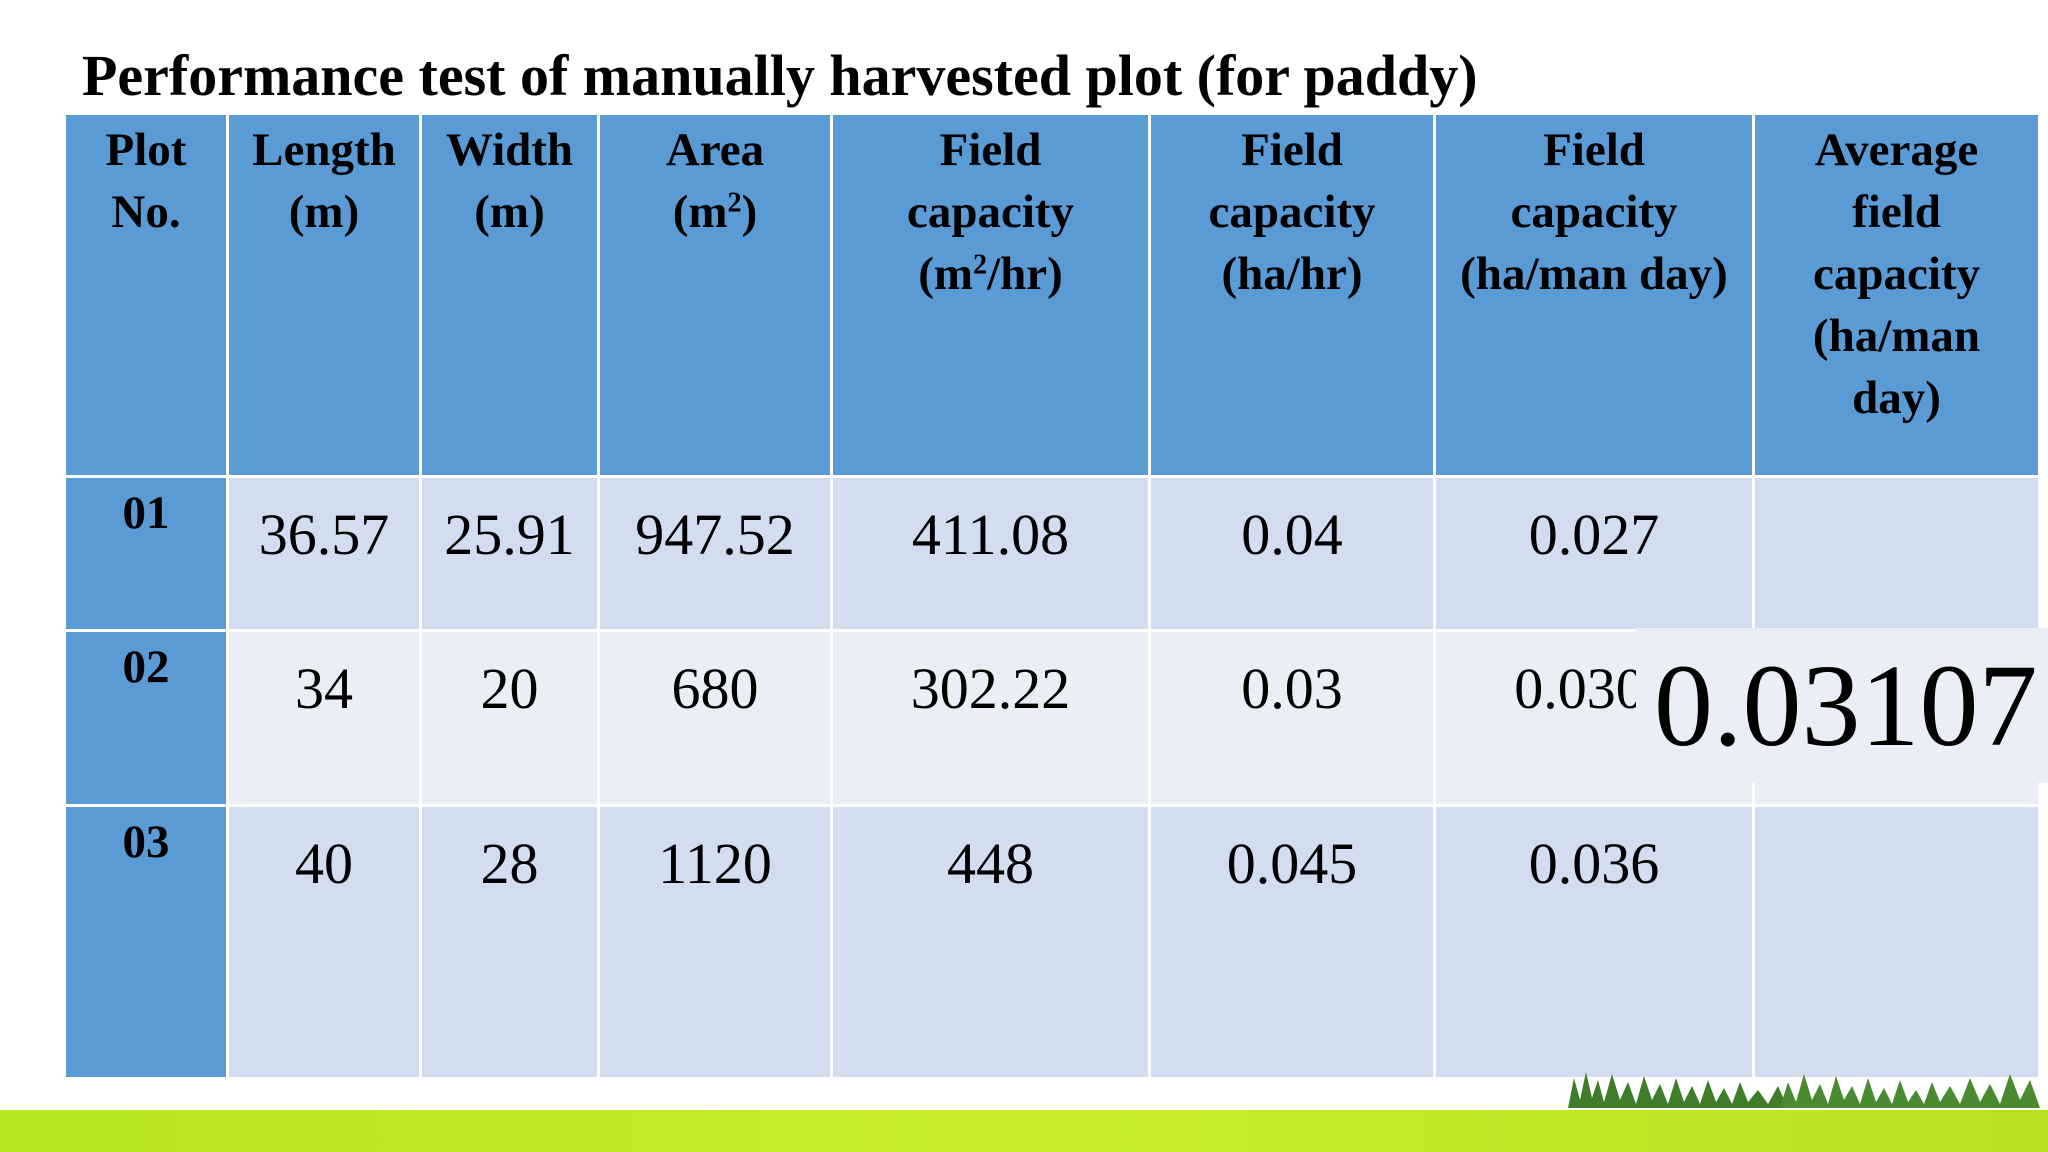 The width and height of the screenshot is (2048, 1152). What do you see at coordinates (715, 150) in the screenshot?
I see `header-line: Area` at bounding box center [715, 150].